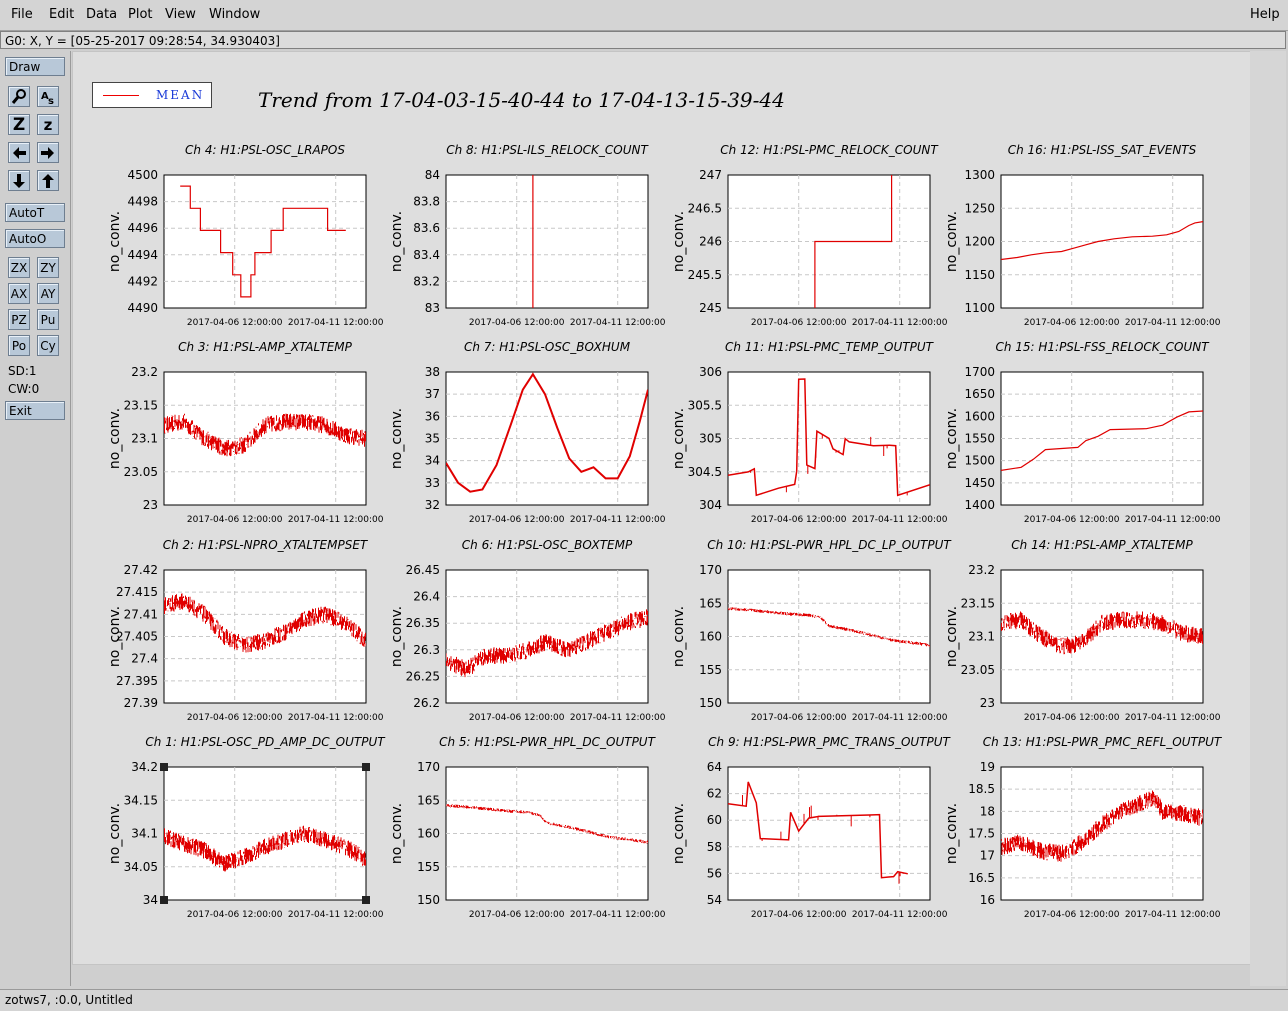 The height and width of the screenshot is (1011, 1288). What do you see at coordinates (644, 15) in the screenshot?
I see `menu-bar: File Edit Data Plot View Window Help` at bounding box center [644, 15].